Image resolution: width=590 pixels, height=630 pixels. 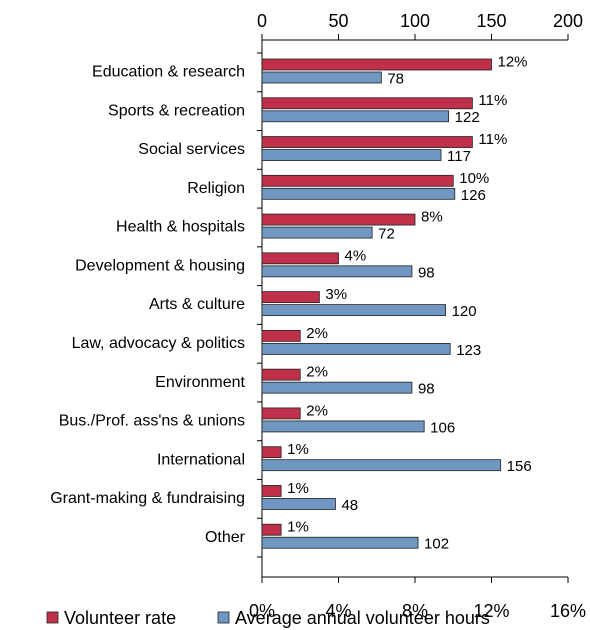 What do you see at coordinates (338, 21) in the screenshot?
I see `x2-tick-label: 50` at bounding box center [338, 21].